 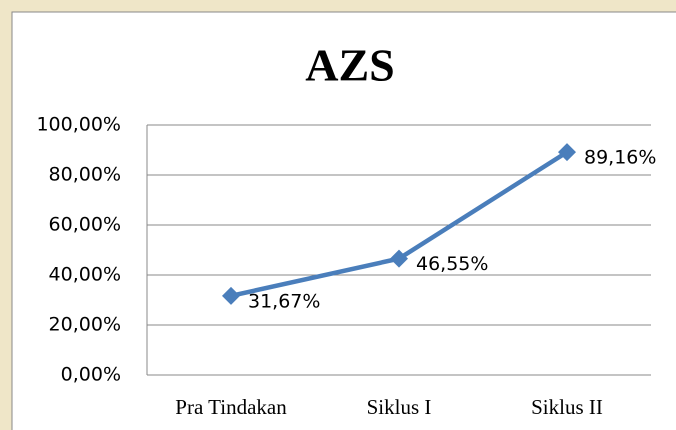 What do you see at coordinates (85, 325) in the screenshot?
I see `y-tick-label: 20,00%` at bounding box center [85, 325].